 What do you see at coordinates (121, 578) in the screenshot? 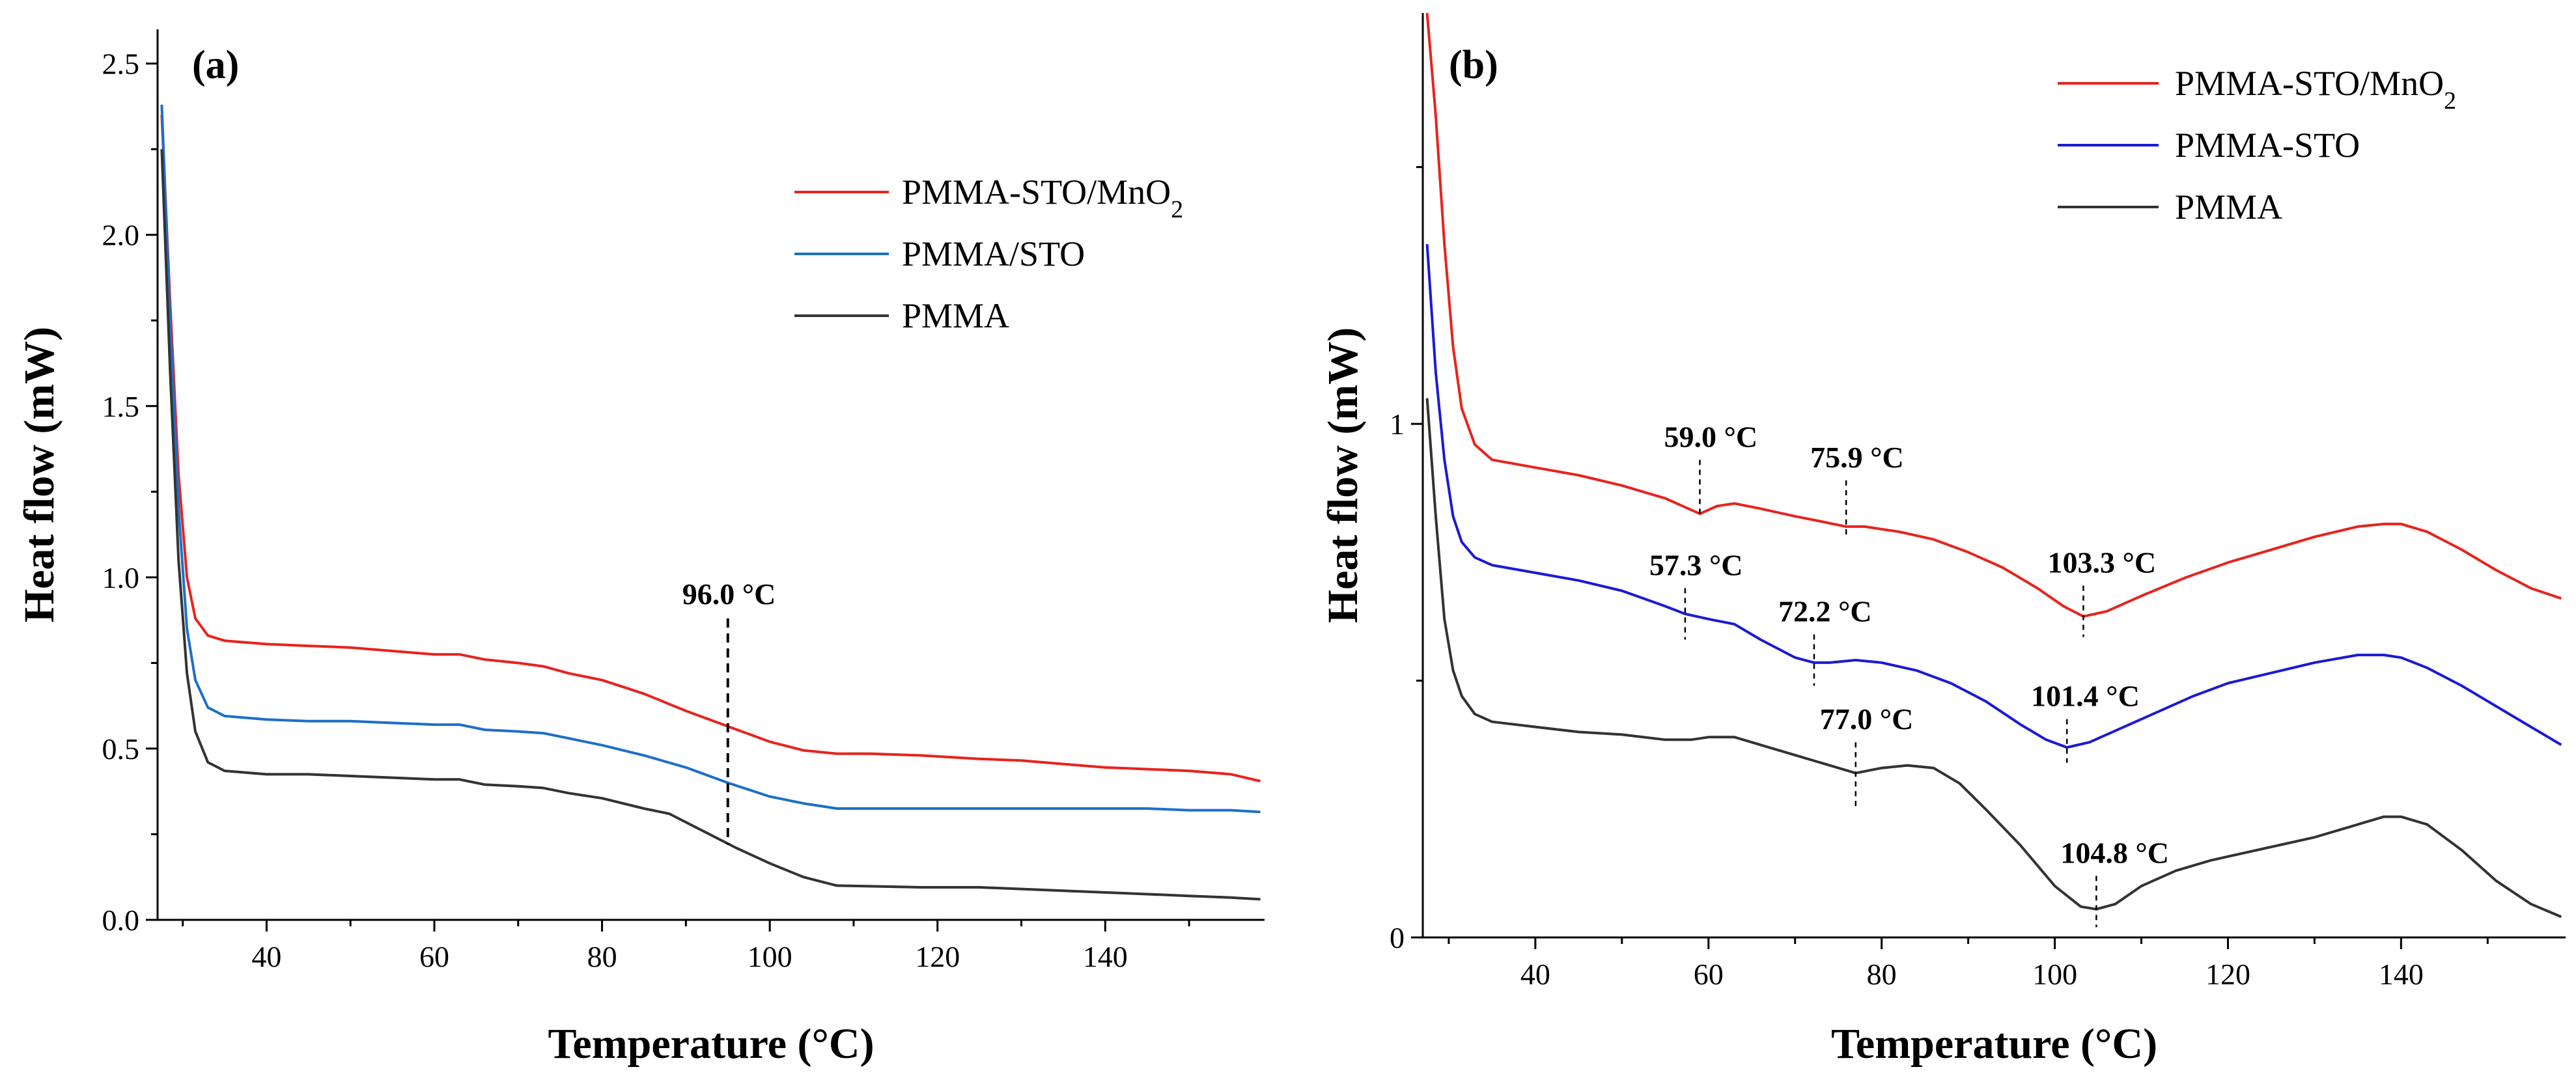
I see `y-tick-label-a: 1.0` at bounding box center [121, 578].